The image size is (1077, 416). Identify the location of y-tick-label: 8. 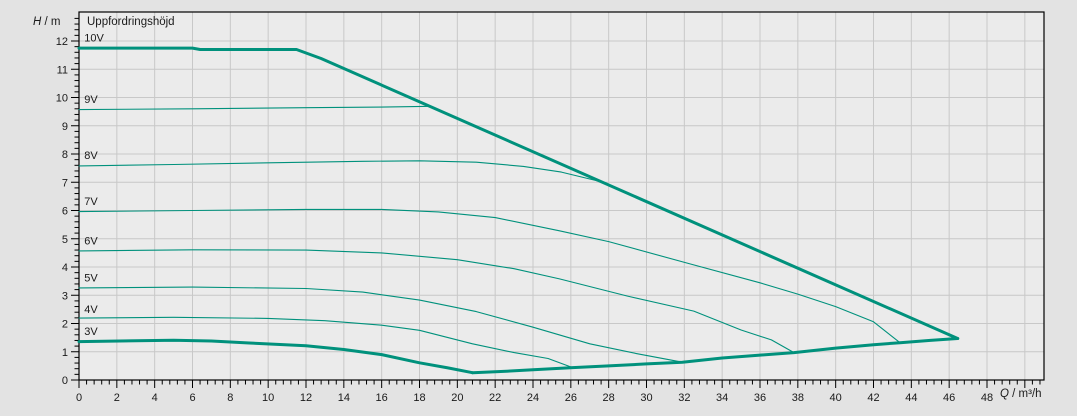
(65, 155).